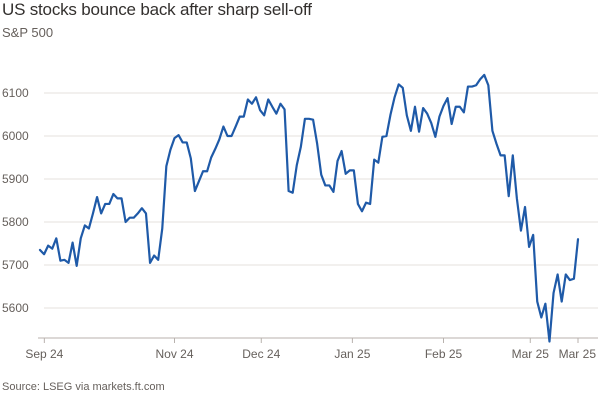  I want to click on x-tick-label: Feb 25, so click(444, 354).